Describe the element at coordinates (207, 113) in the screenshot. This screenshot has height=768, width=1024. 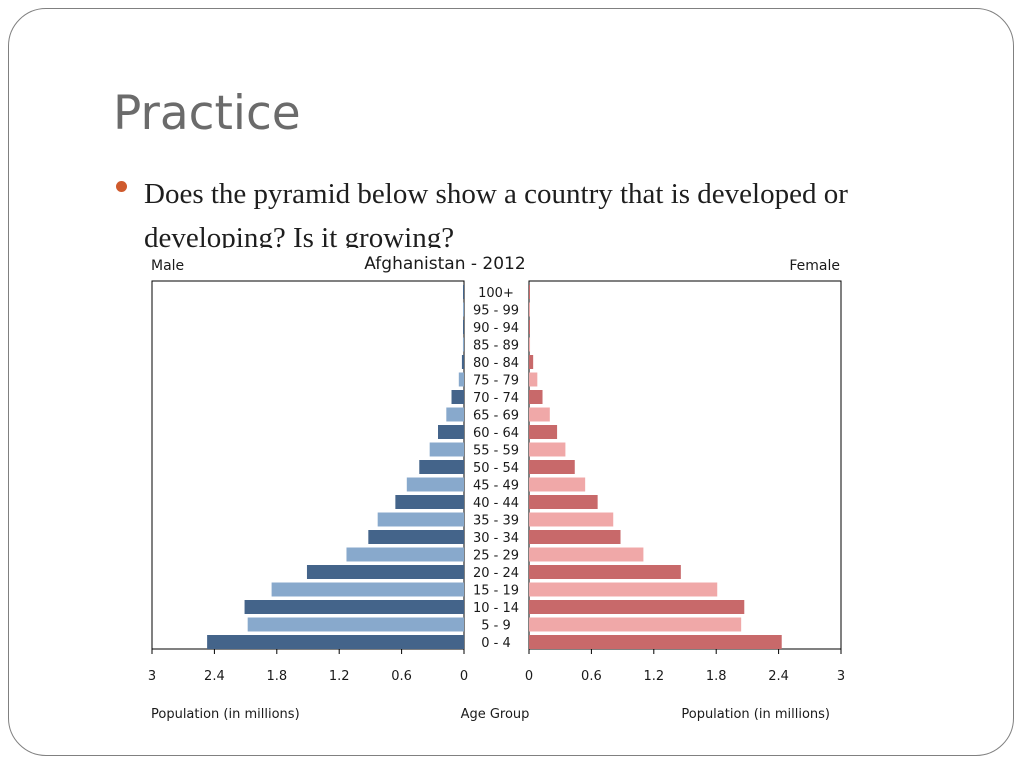
I see `slide-title: Practice` at that location.